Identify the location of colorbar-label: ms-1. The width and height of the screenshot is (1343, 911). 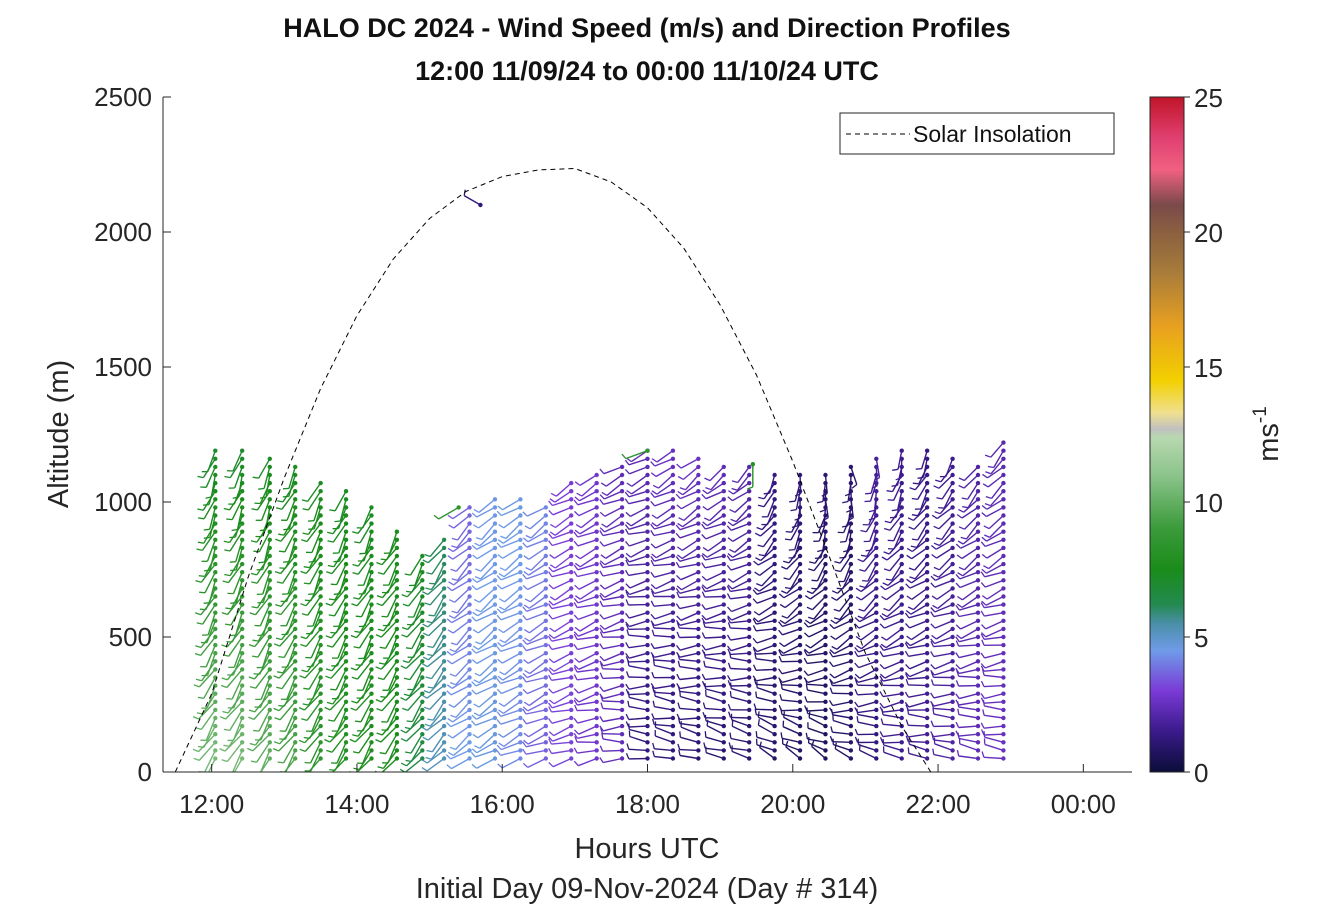
(1267, 434).